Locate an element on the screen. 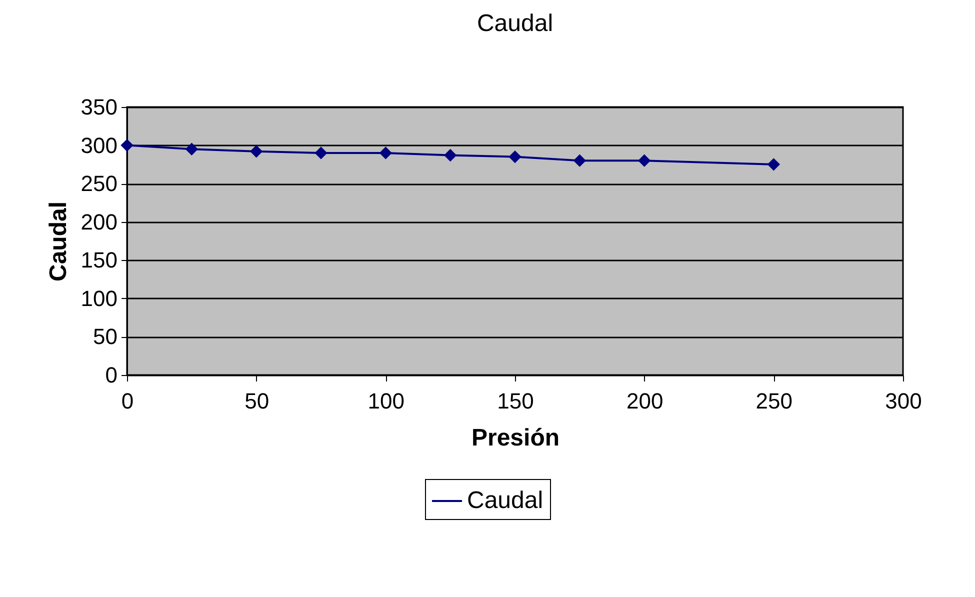  x-tick-label: 300 is located at coordinates (903, 401).